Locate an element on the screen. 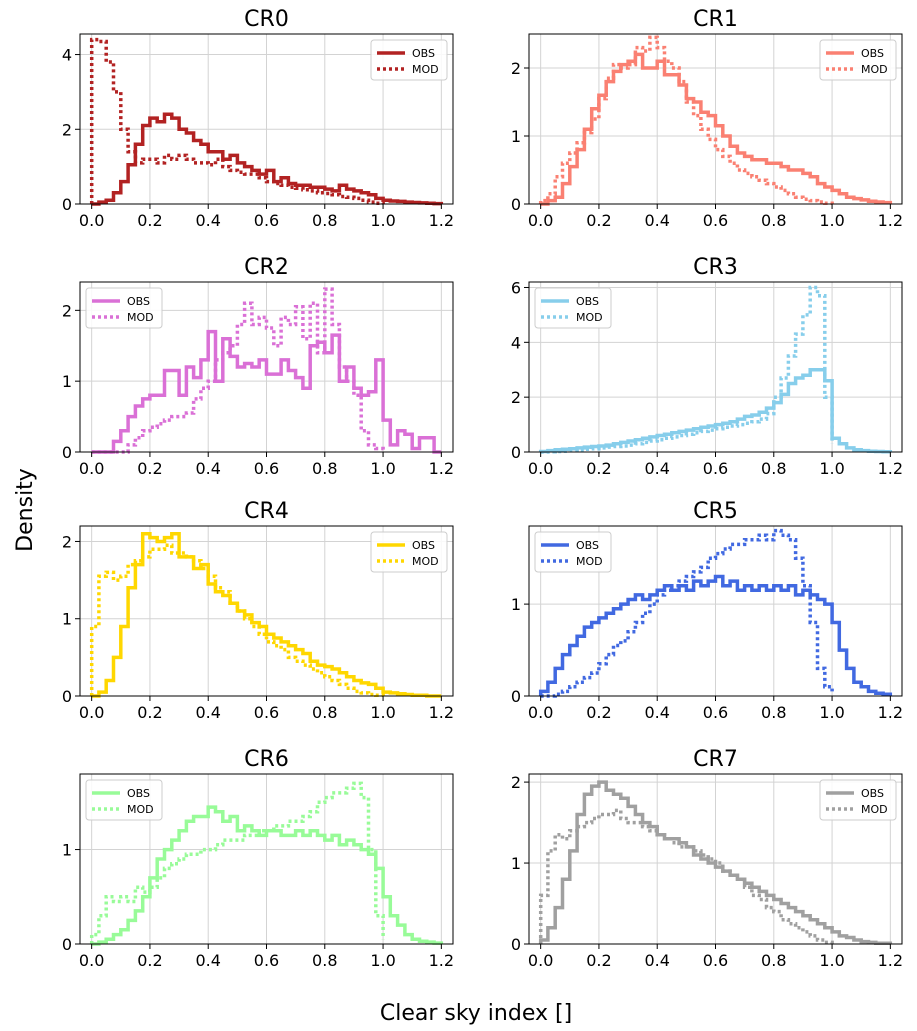 The width and height of the screenshot is (917, 1031). panel-cr7: 0.0 0.2 0.4 0.6 0.8 1.0 1.2 0 1 2 CR7 OBS MOD is located at coordinates (707, 858).